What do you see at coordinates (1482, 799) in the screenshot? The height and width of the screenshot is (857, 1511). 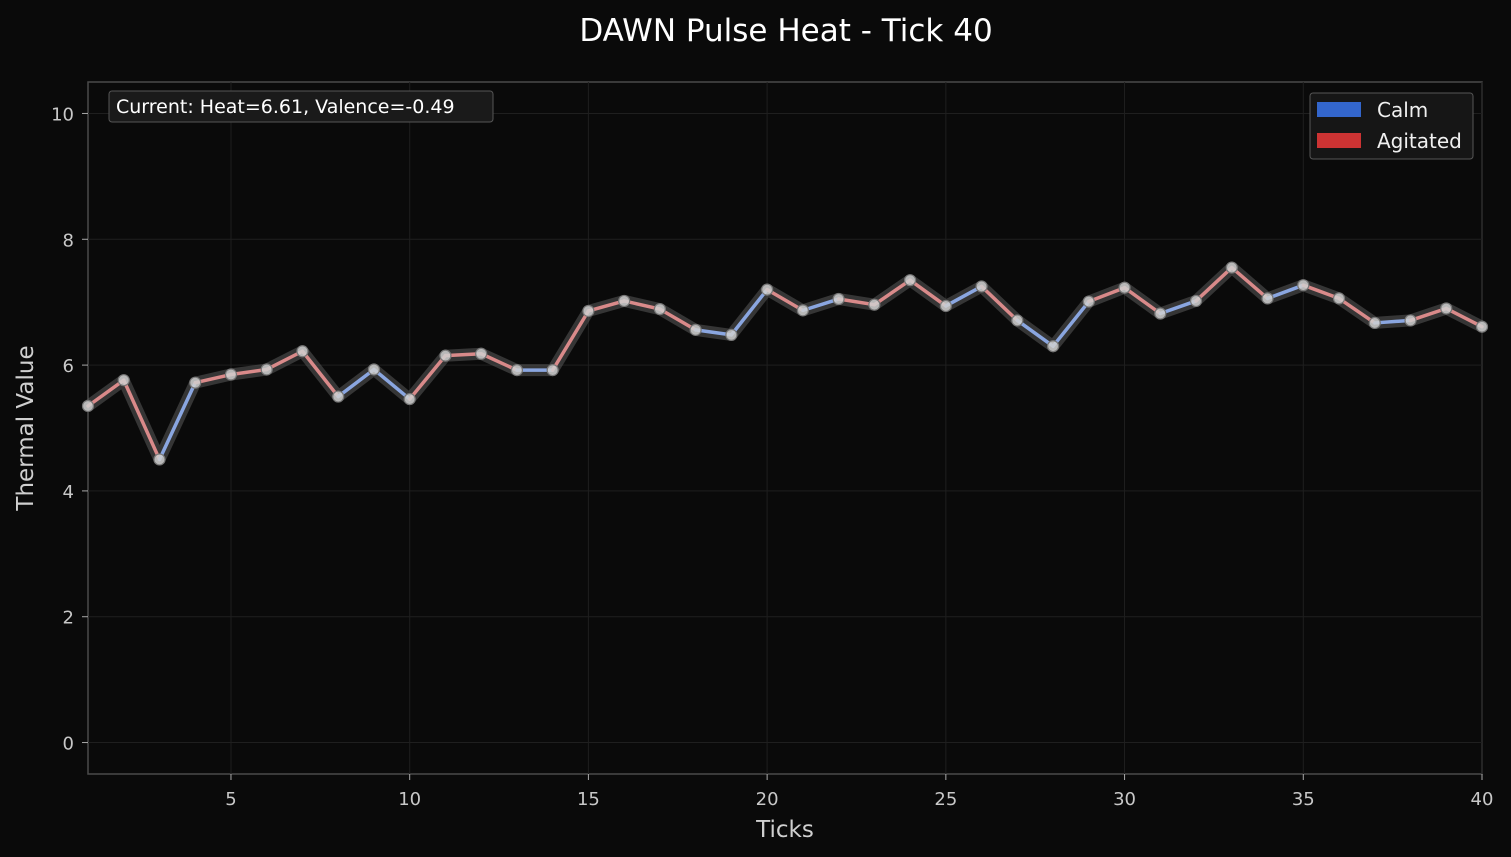 I see `x-tick-label: 40` at bounding box center [1482, 799].